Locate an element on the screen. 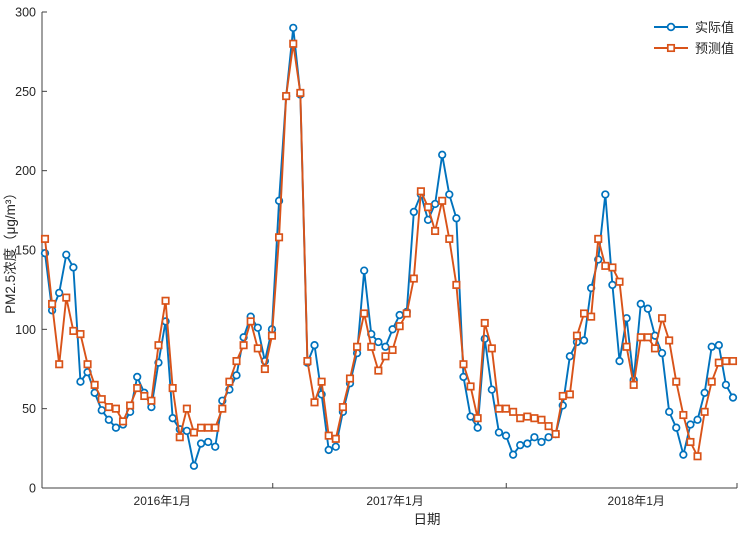  y-tick-label: 100 is located at coordinates (25, 330).